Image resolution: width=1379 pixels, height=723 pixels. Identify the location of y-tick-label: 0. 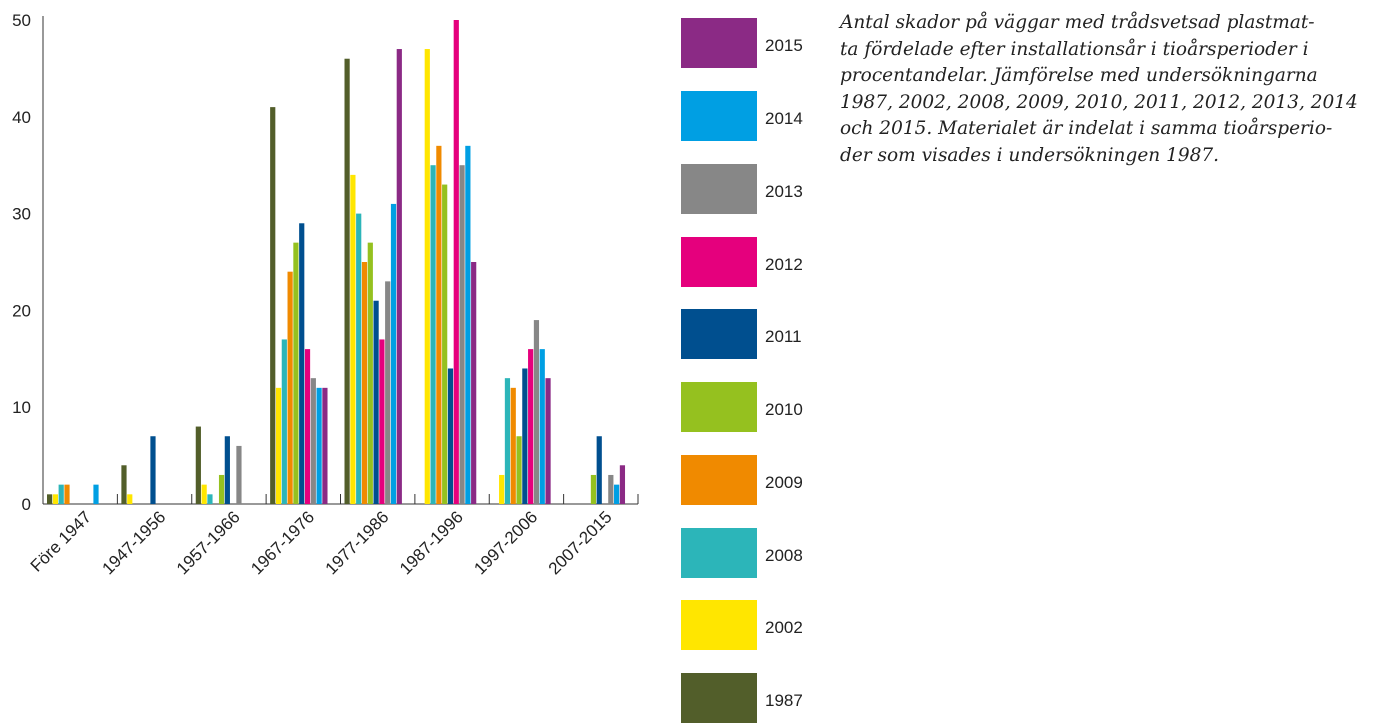
(26, 504).